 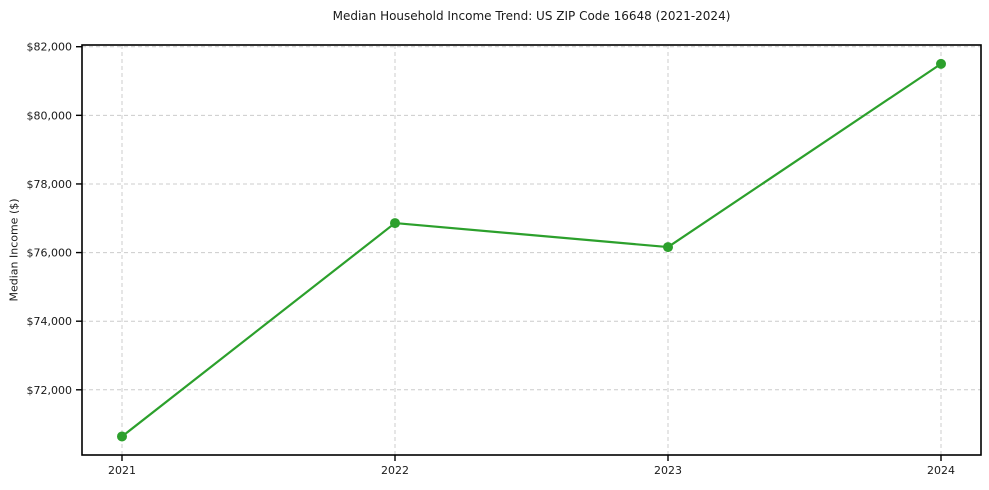 I want to click on data-point-2022, so click(x=395, y=223).